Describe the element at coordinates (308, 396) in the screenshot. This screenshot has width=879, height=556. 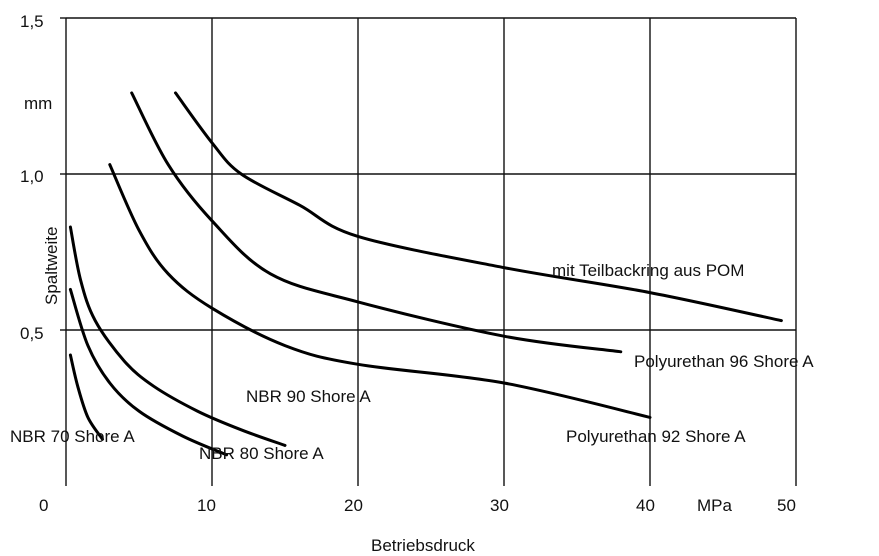
I see `series-label-nbr90: NBR 90 Shore A` at that location.